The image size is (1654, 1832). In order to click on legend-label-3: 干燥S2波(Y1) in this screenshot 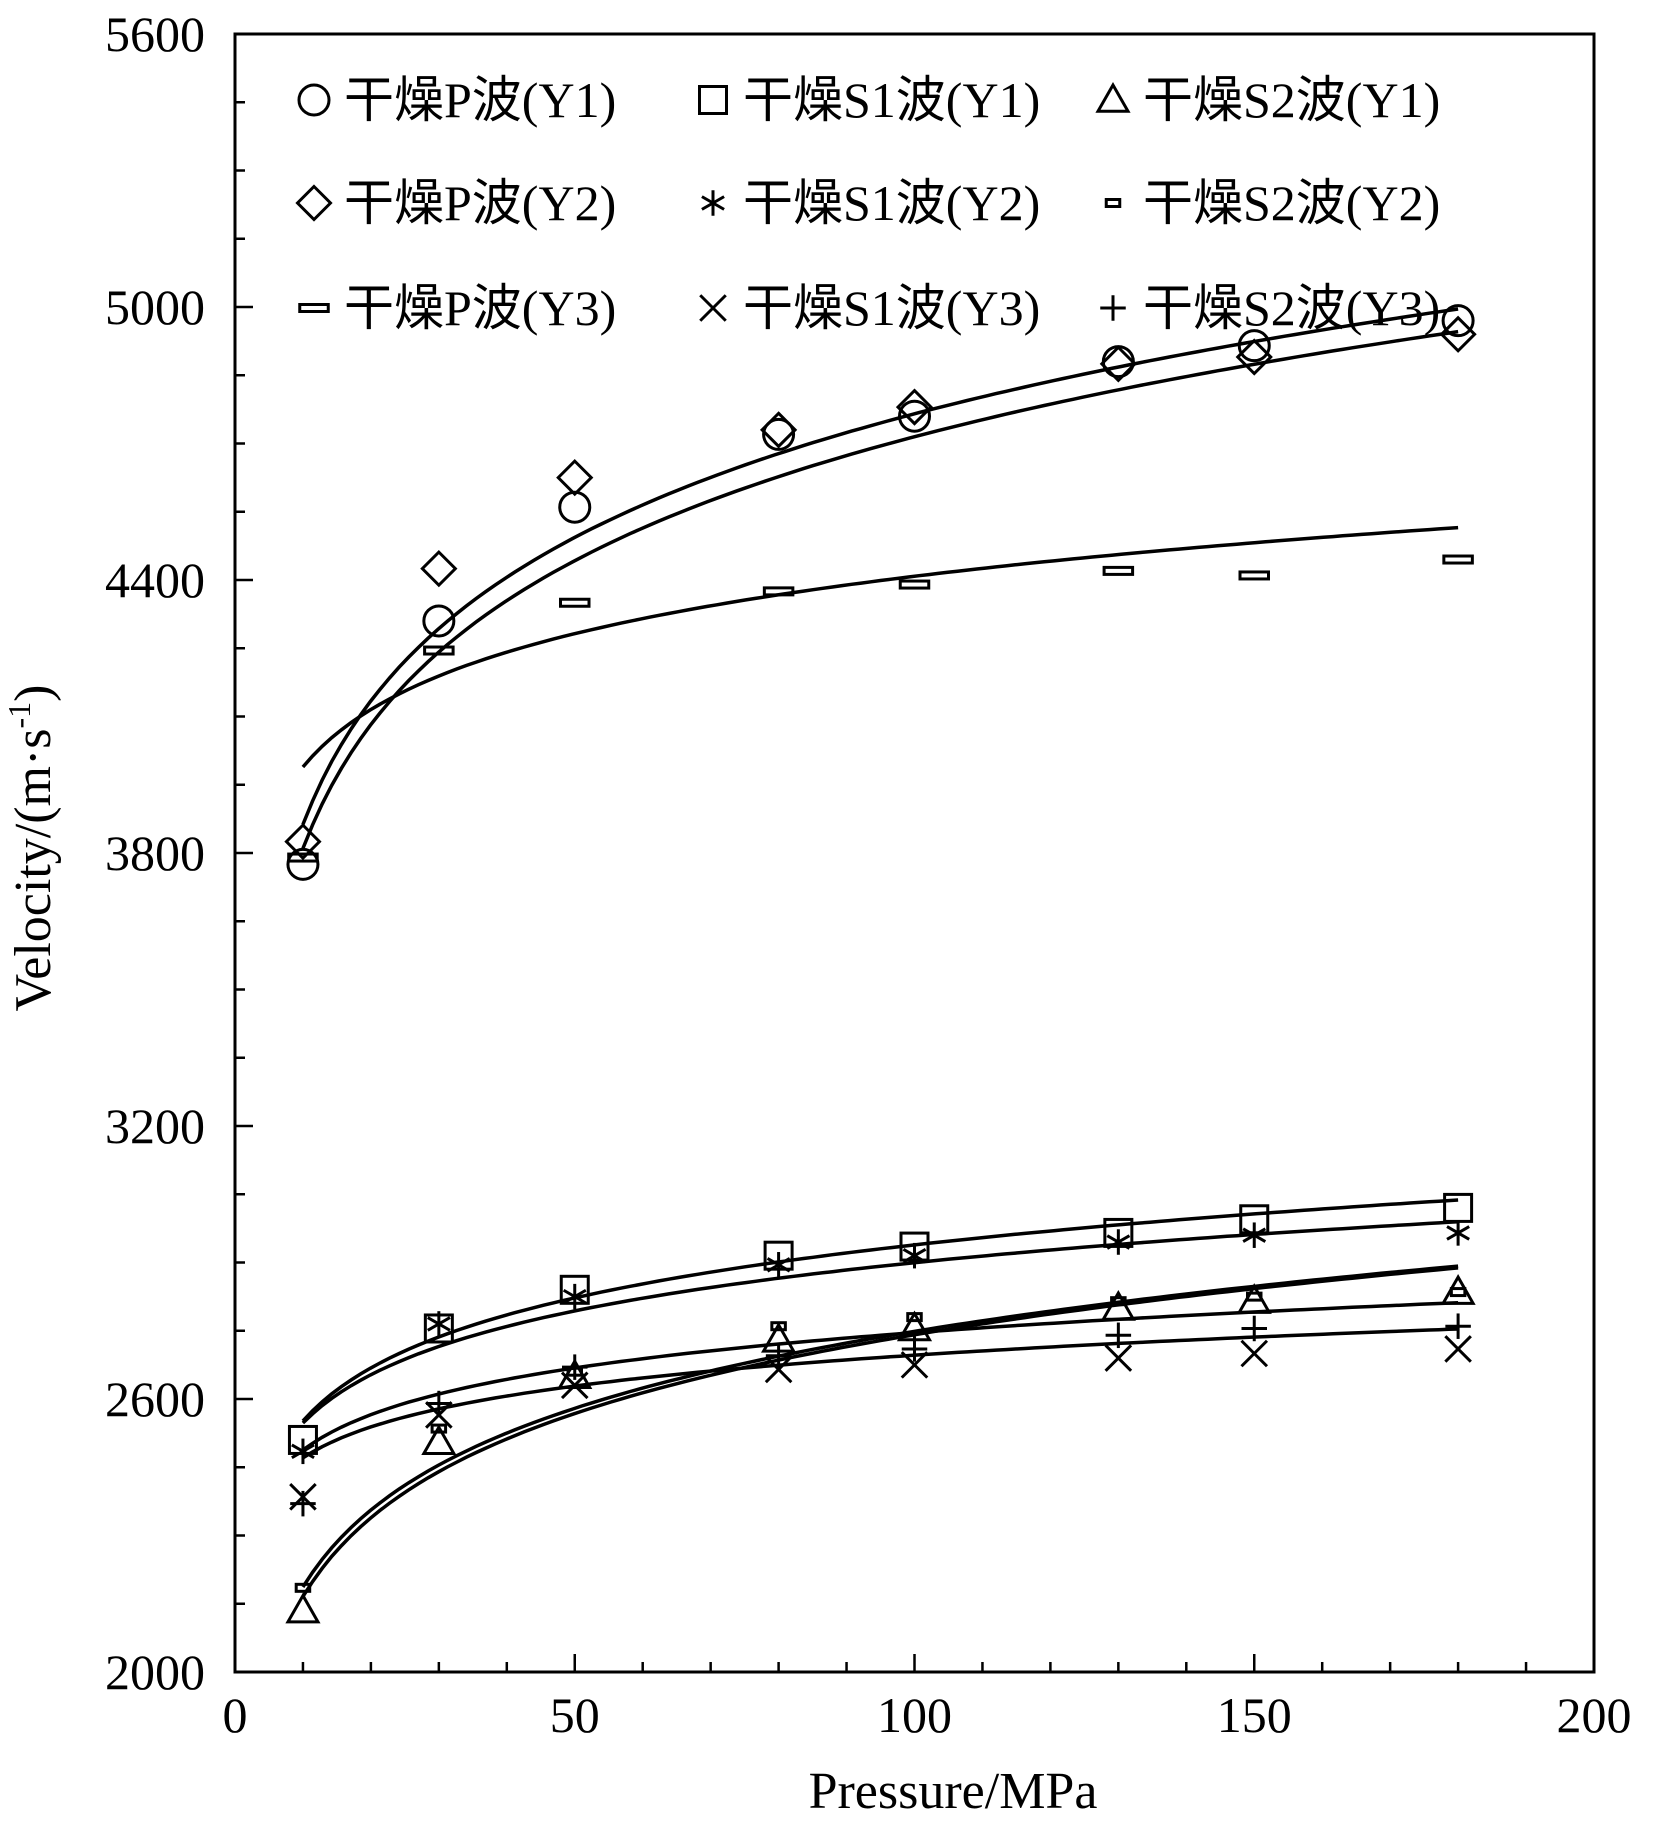, I will do `click(1291, 100)`.